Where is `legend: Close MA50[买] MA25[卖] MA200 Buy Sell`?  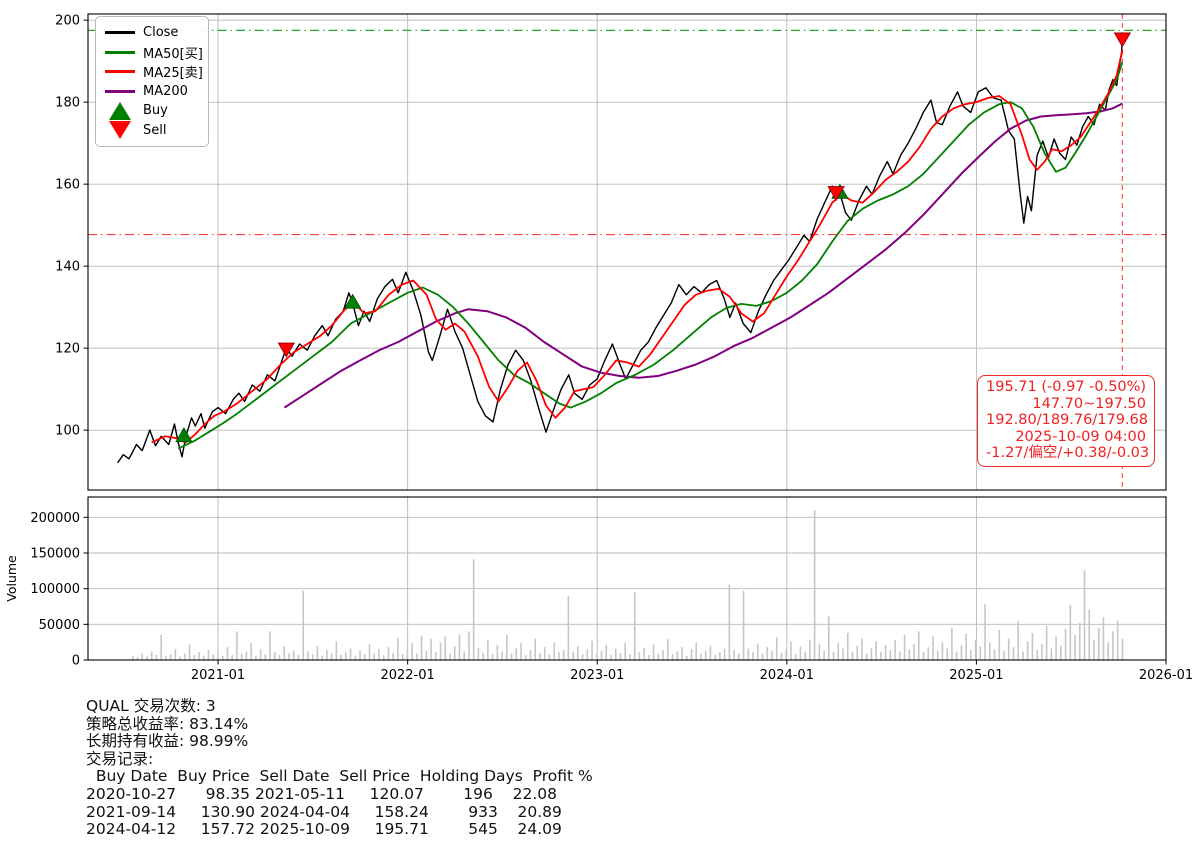 legend: Close MA50[买] MA25[卖] MA200 Buy Sell is located at coordinates (152, 81).